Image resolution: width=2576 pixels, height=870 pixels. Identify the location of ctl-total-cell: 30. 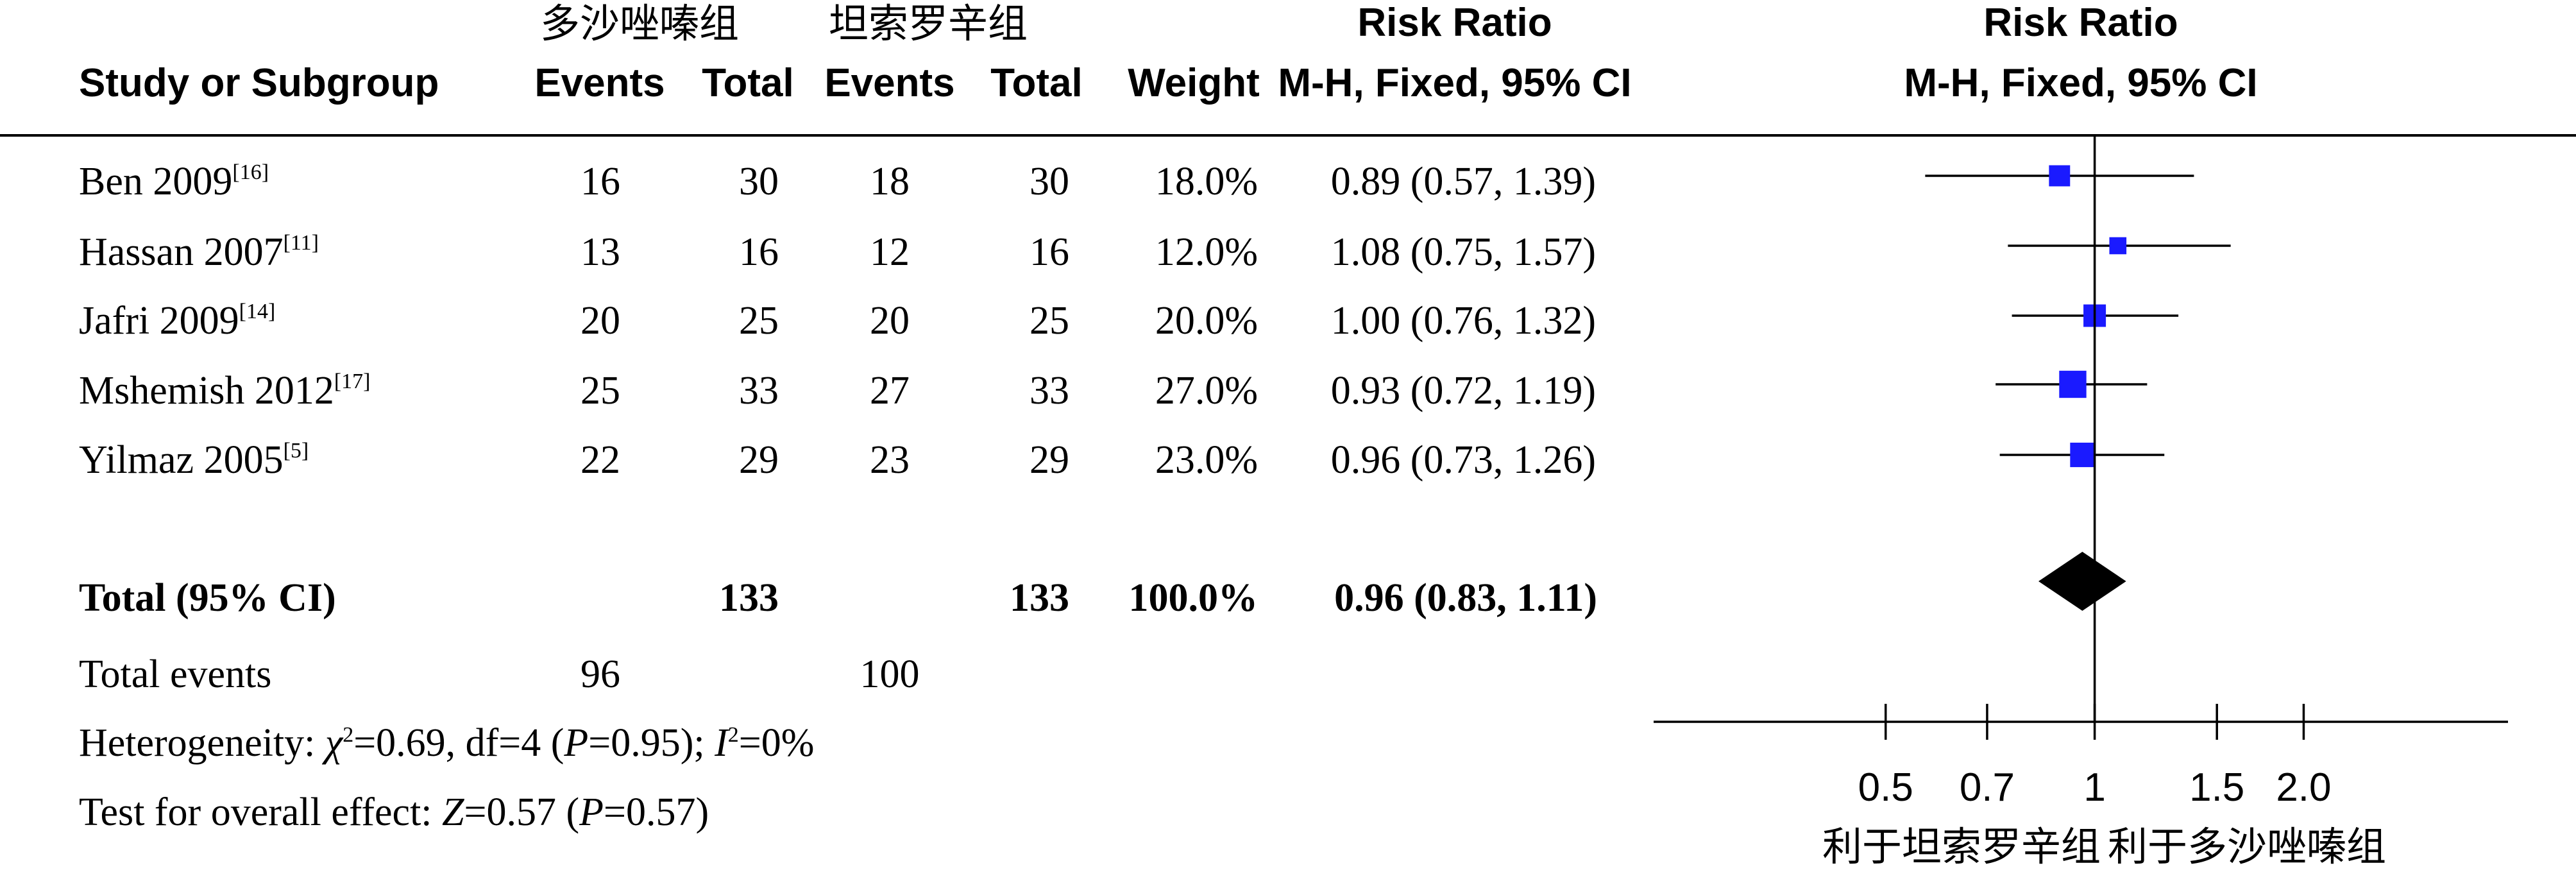
(1049, 181).